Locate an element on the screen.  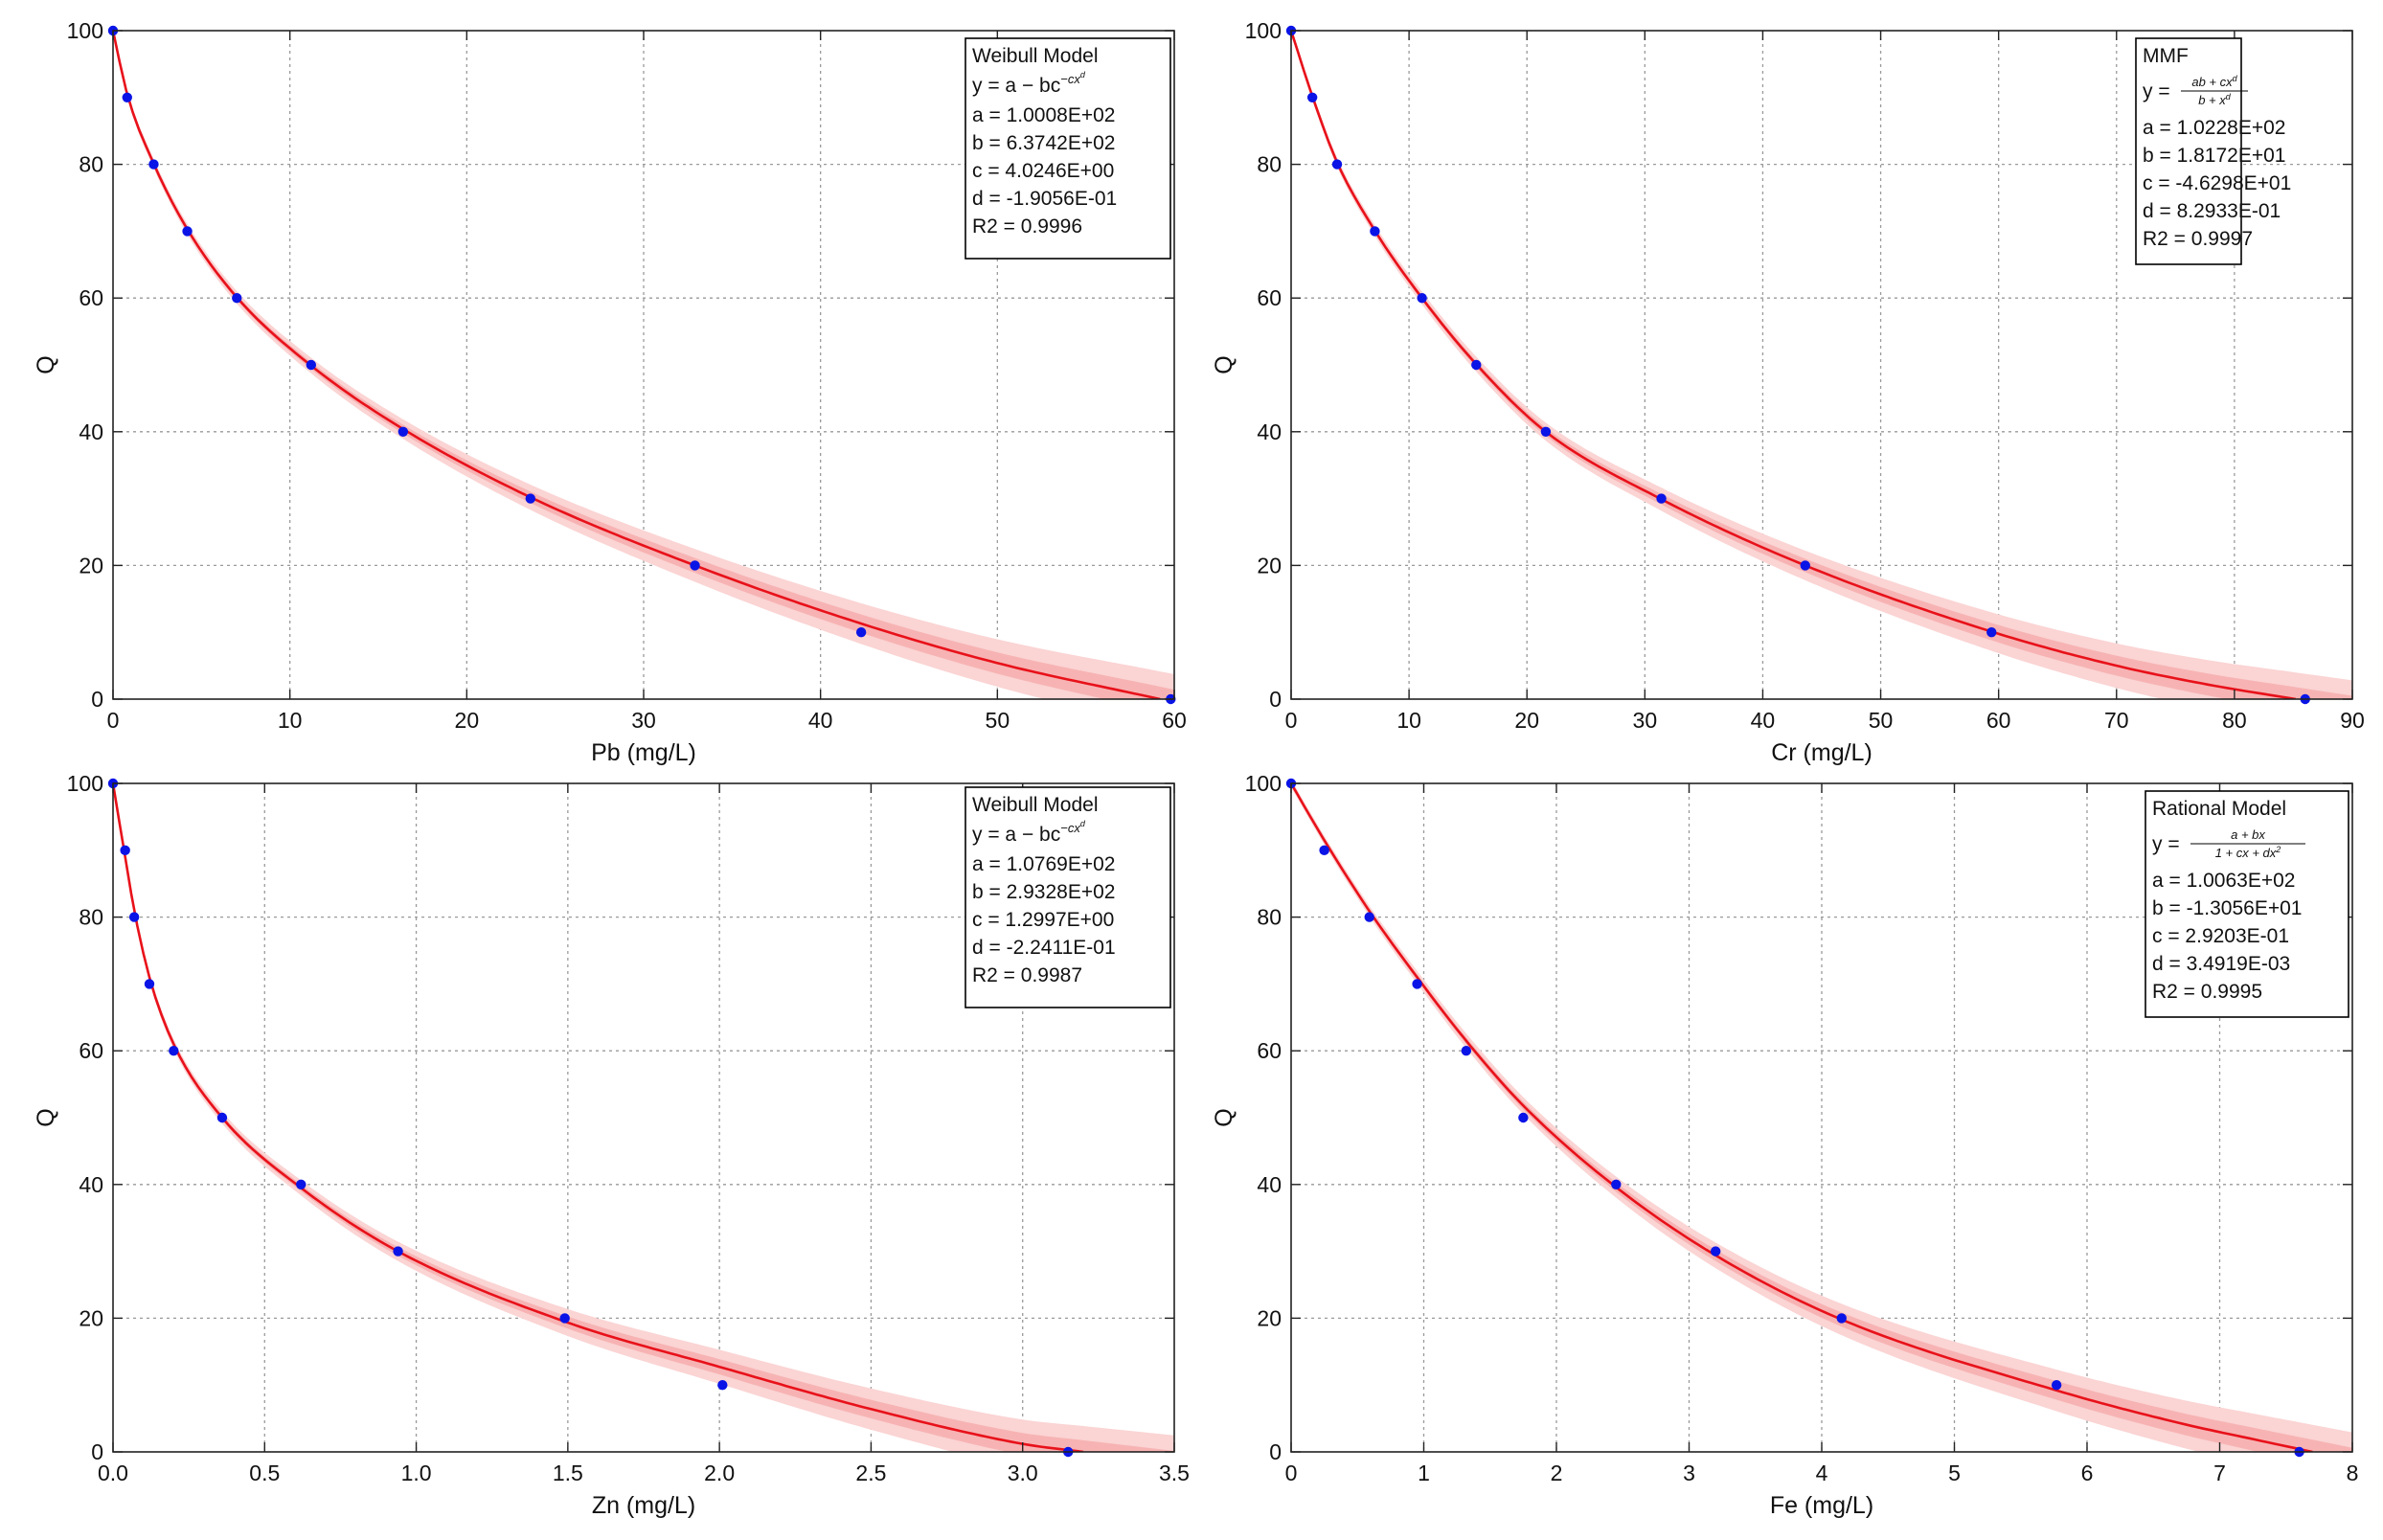
y-tick-label: 80 is located at coordinates (91, 164).